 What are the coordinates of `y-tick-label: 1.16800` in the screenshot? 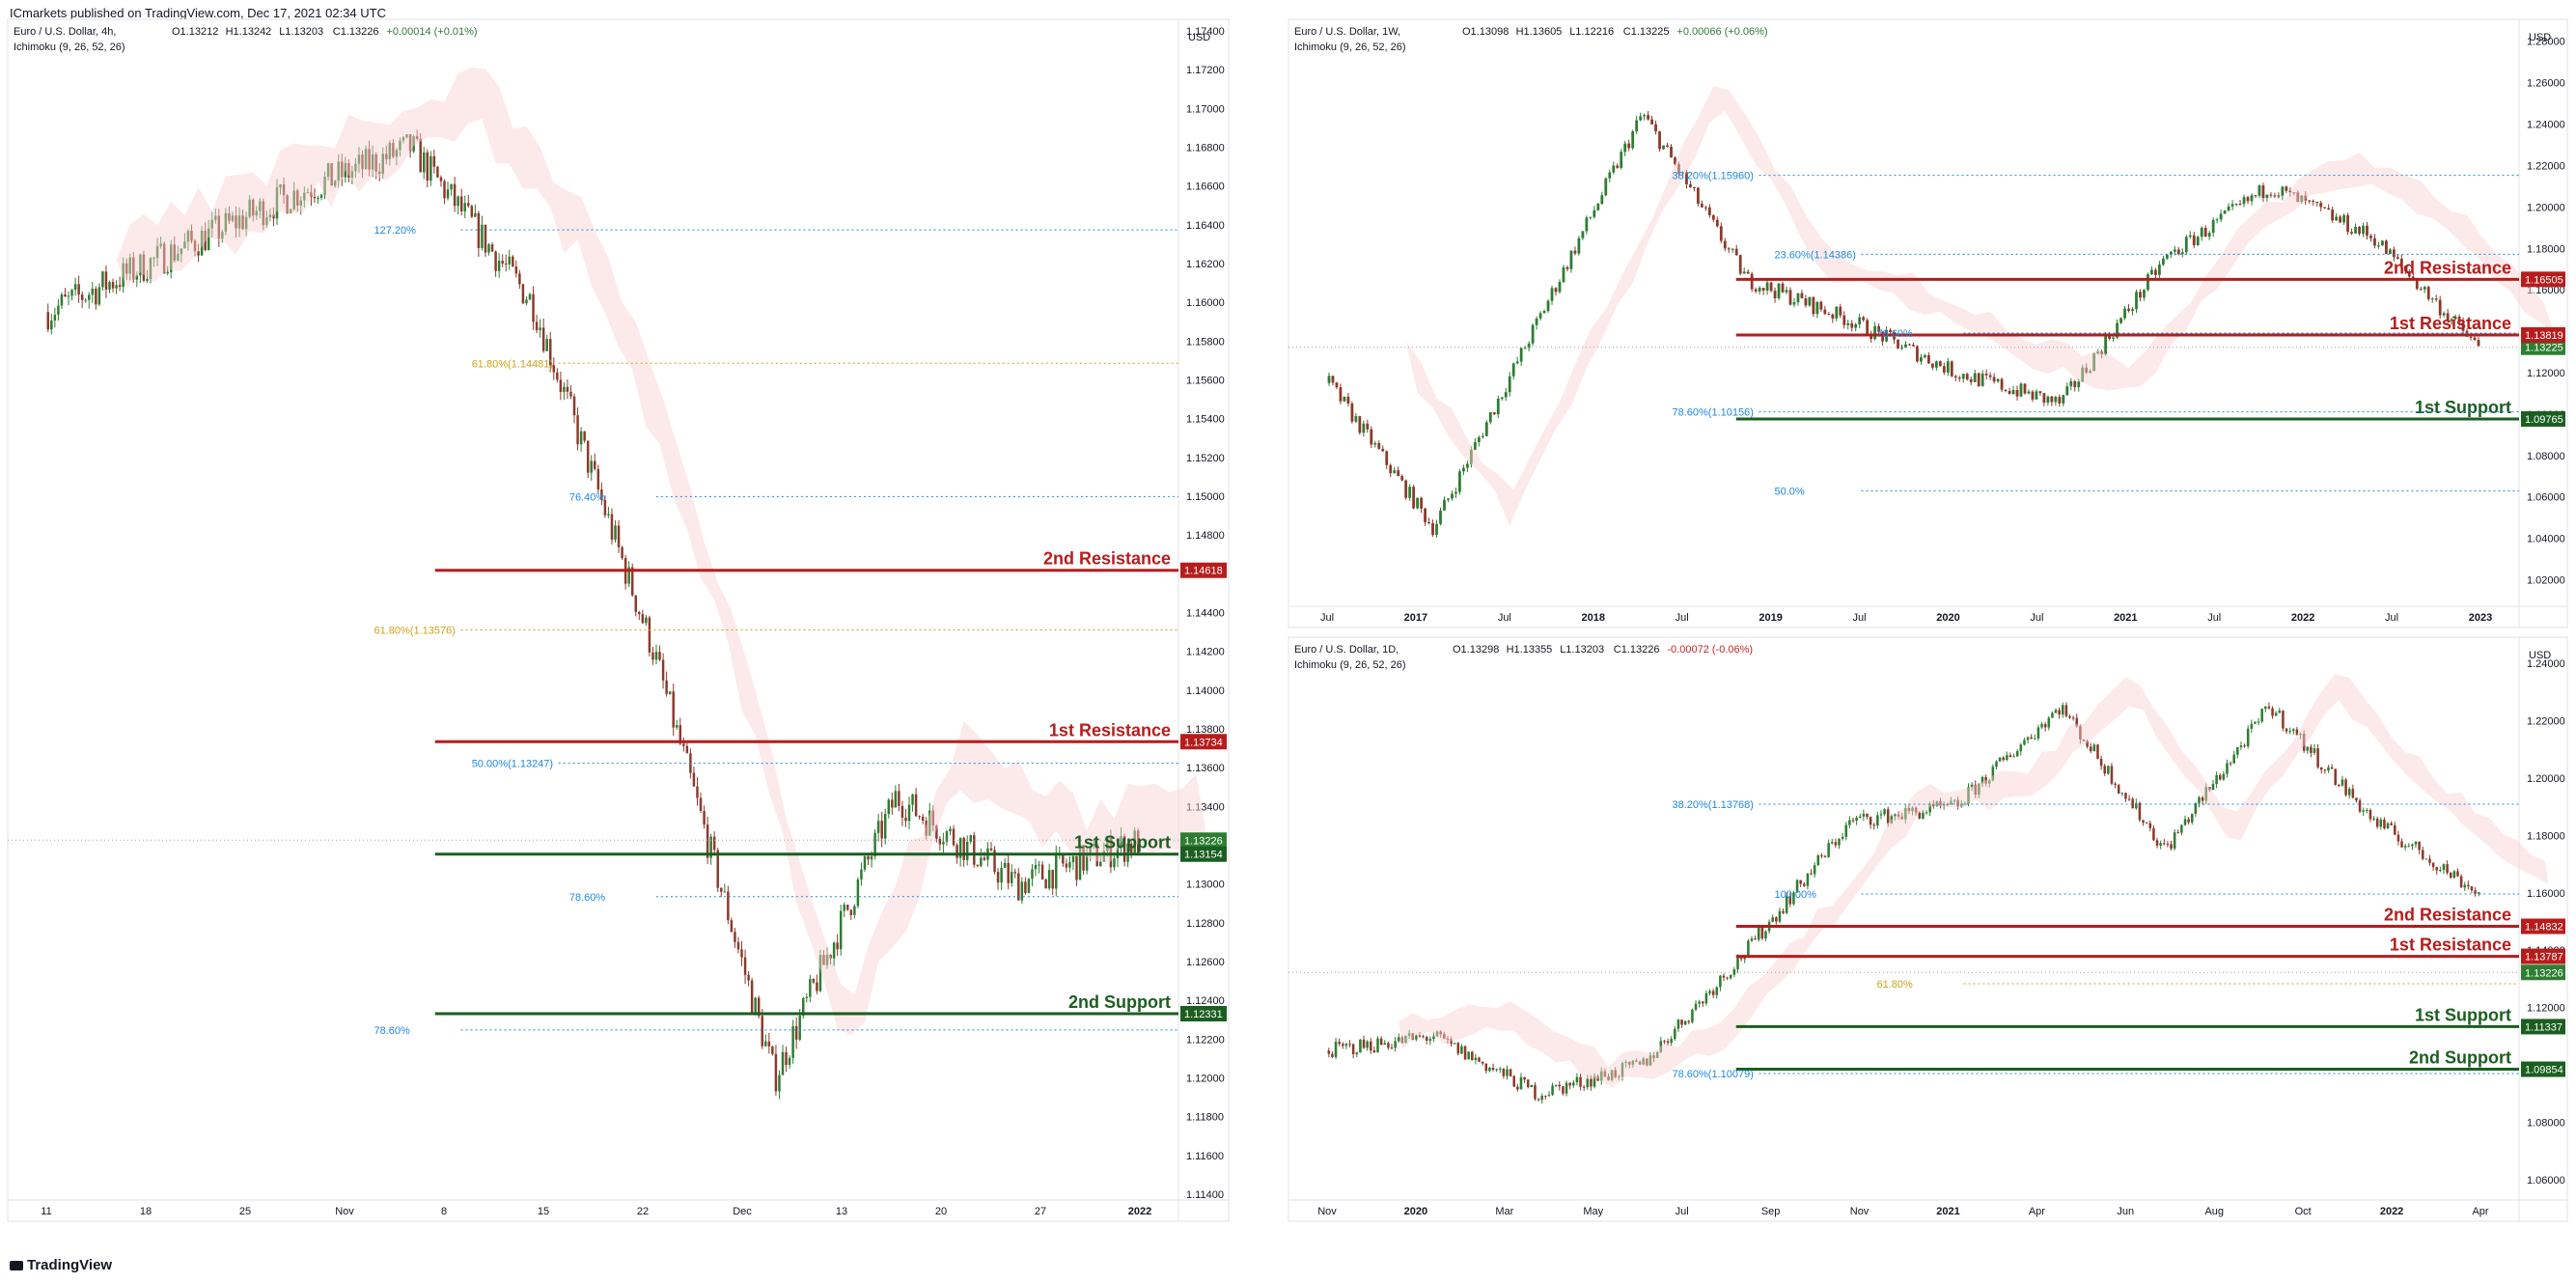 It's located at (1205, 148).